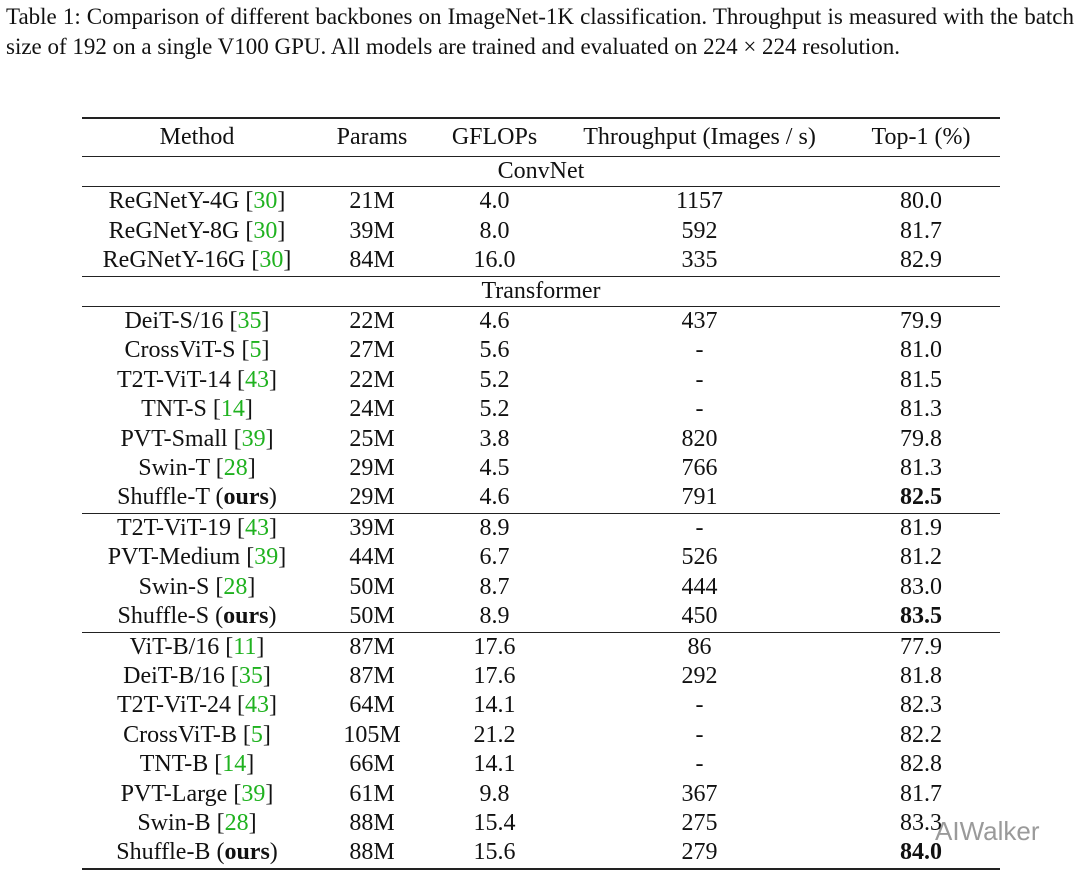 The height and width of the screenshot is (880, 1080). Describe the element at coordinates (921, 646) in the screenshot. I see `top1-cell: 77.9` at that location.